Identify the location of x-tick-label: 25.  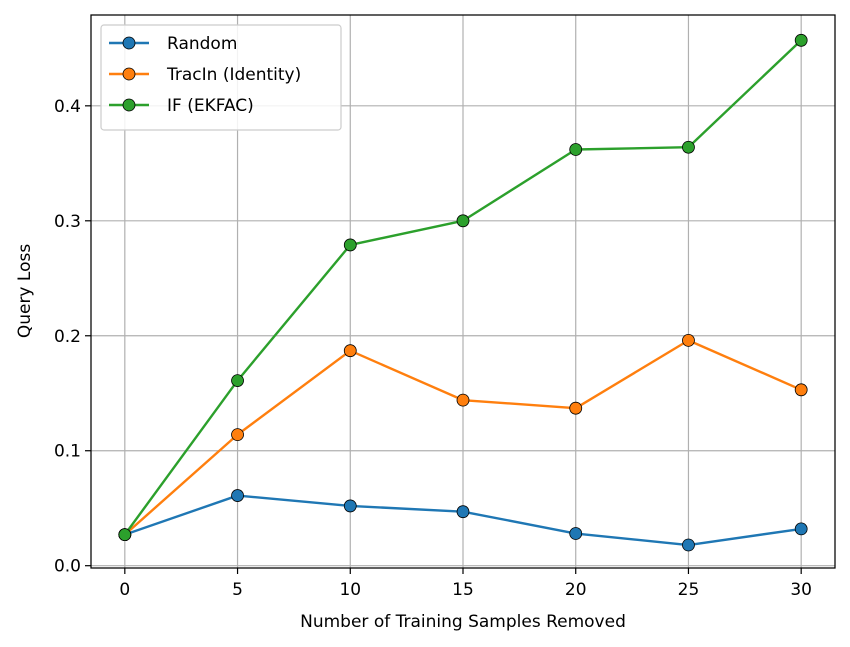
(689, 590).